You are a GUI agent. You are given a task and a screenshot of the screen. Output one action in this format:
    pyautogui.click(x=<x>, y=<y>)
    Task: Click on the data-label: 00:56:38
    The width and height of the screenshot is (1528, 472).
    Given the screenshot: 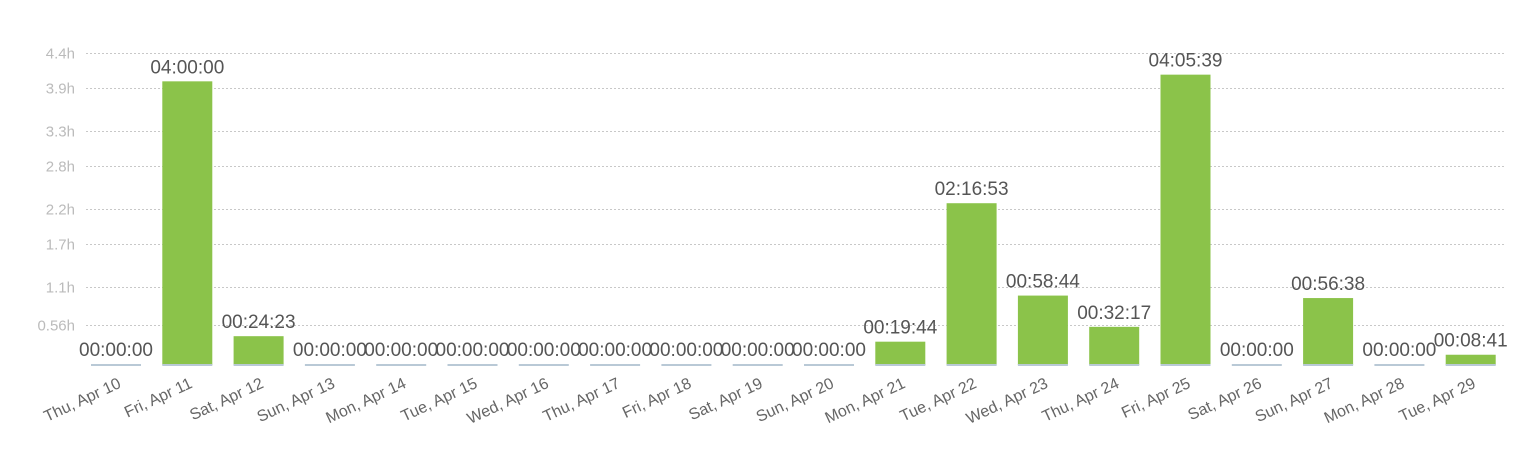 What is the action you would take?
    pyautogui.click(x=1328, y=284)
    